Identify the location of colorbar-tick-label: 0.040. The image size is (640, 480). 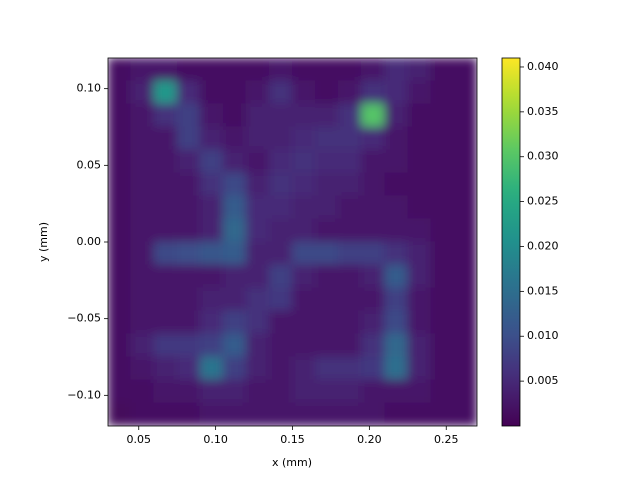
(543, 66).